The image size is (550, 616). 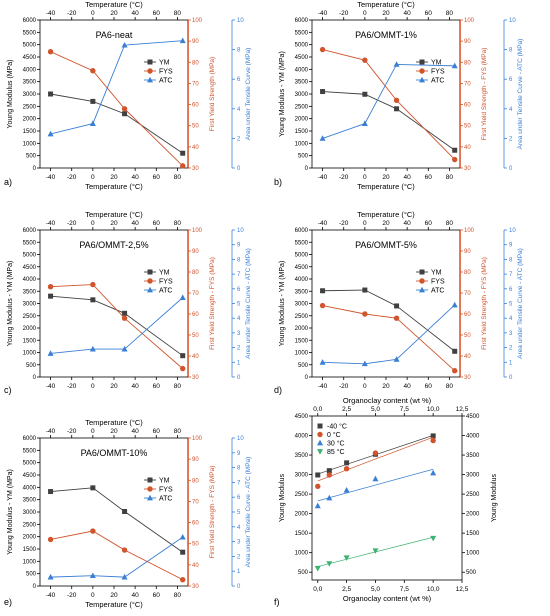 What do you see at coordinates (195, 460) in the screenshot?
I see `y2-tick-label: 90` at bounding box center [195, 460].